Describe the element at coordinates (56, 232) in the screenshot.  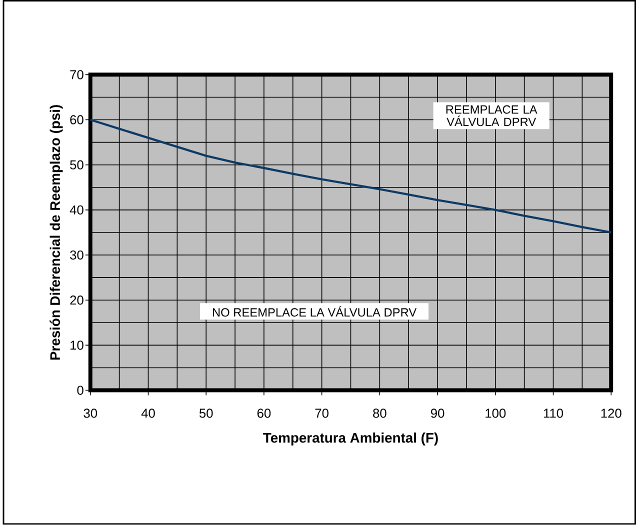
I see `y-axis-title: Presión Diferencial de Reemplazo (psi)` at that location.